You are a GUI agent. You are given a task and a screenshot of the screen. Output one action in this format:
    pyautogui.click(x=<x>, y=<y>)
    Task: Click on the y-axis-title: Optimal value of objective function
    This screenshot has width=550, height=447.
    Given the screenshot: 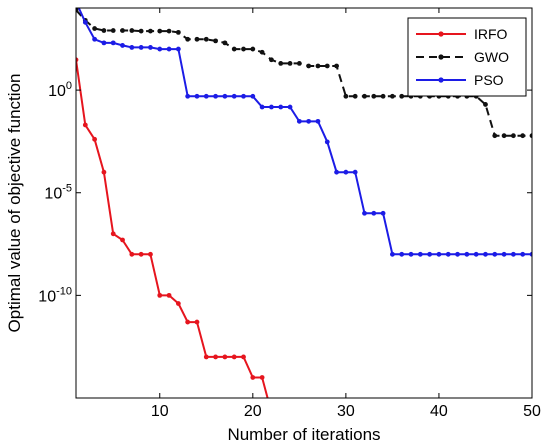 What is the action you would take?
    pyautogui.click(x=14, y=203)
    